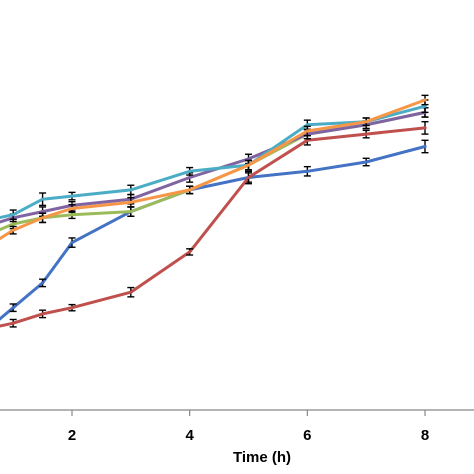  What do you see at coordinates (248, 427) in the screenshot?
I see `x-axis-ticks: 2 4 6 8` at bounding box center [248, 427].